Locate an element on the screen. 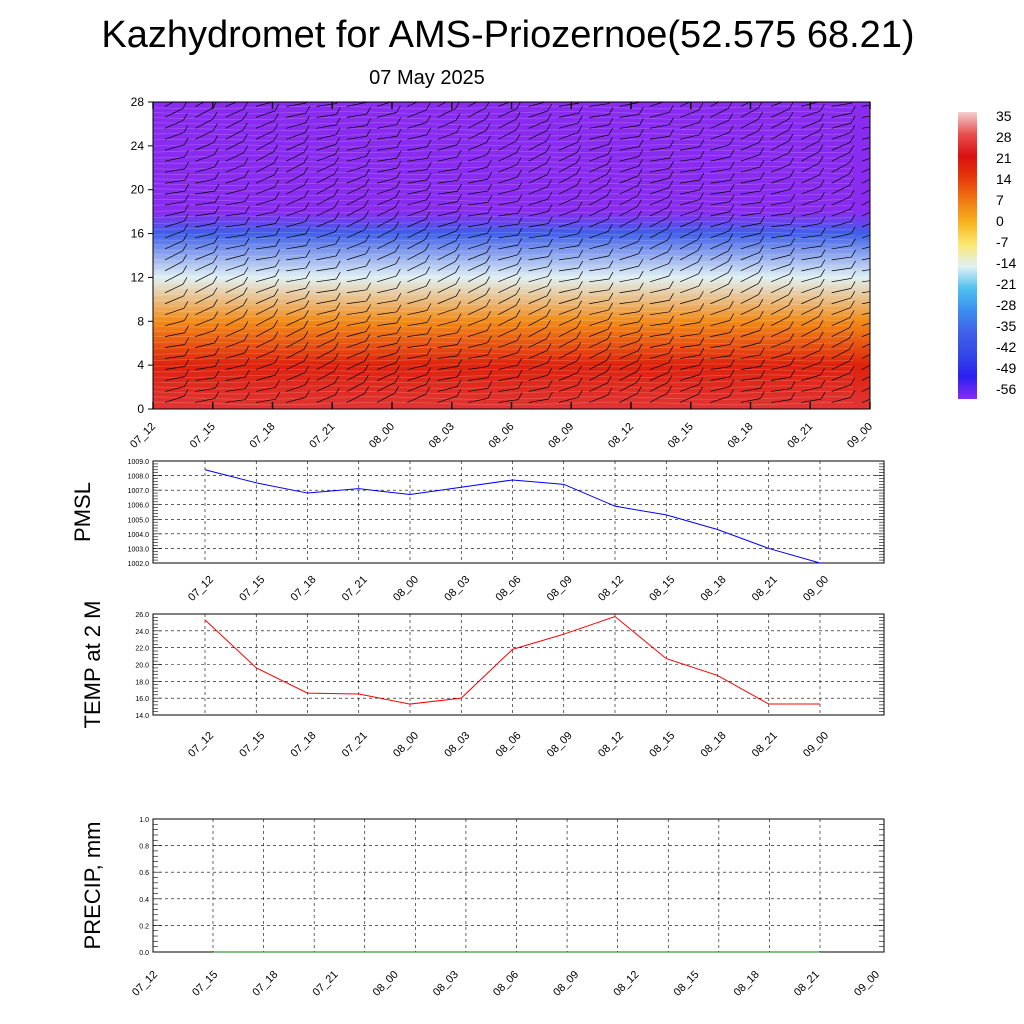 This screenshot has height=1024, width=1024. xtick-label: 07_15 is located at coordinates (252, 745).